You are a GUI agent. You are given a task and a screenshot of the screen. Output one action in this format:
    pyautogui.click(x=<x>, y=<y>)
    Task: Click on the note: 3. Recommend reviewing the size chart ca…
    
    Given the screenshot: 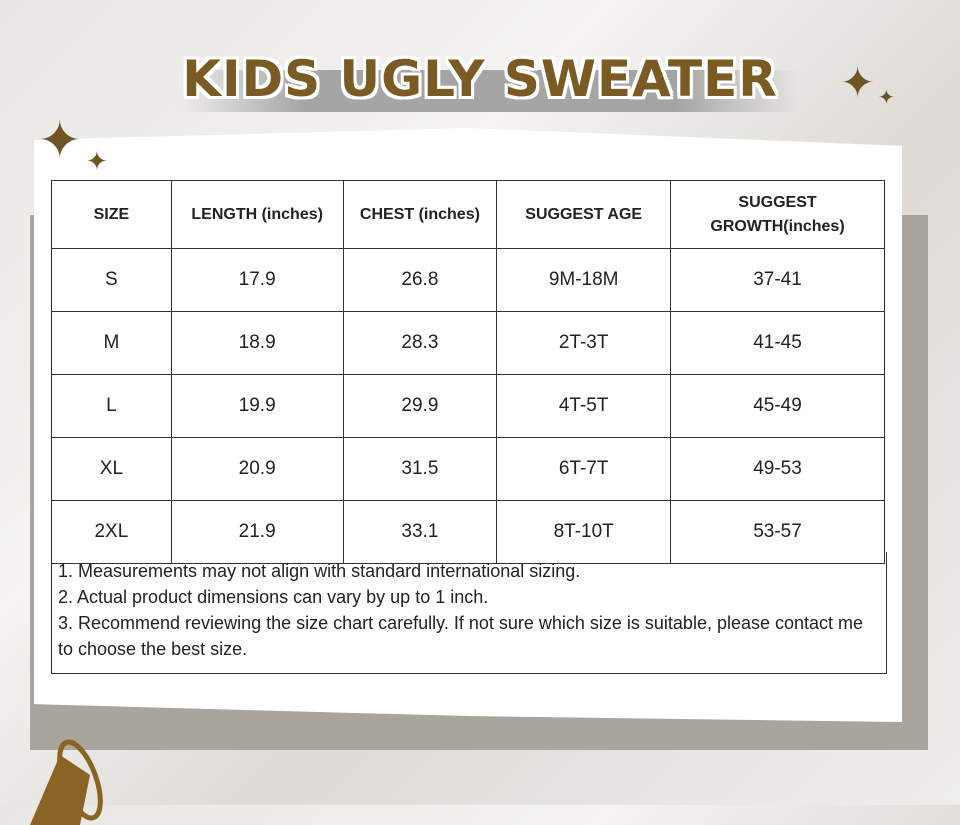 What is the action you would take?
    pyautogui.click(x=461, y=636)
    